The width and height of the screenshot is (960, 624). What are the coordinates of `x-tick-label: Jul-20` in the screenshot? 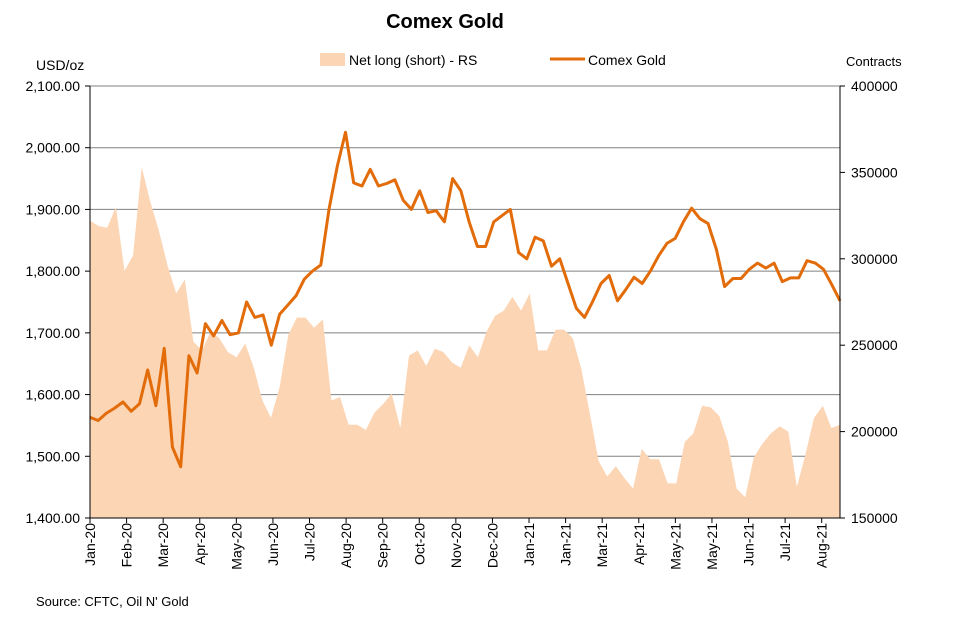 It's located at (310, 542).